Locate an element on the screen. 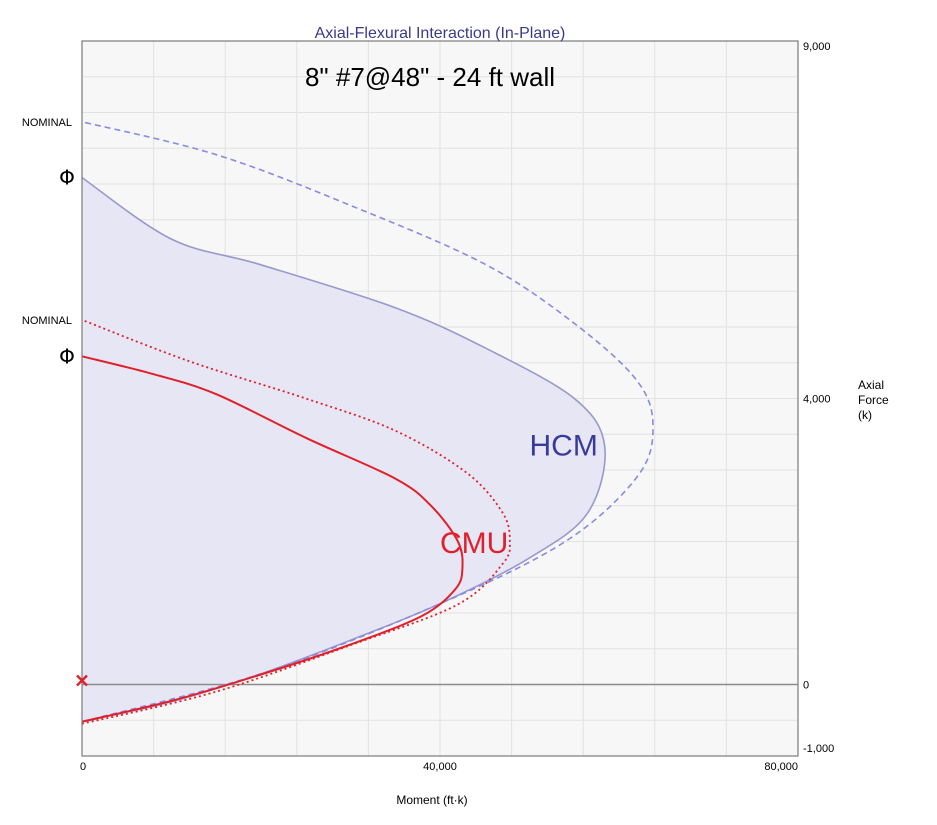  x-tick-label: 40,000 is located at coordinates (440, 767).